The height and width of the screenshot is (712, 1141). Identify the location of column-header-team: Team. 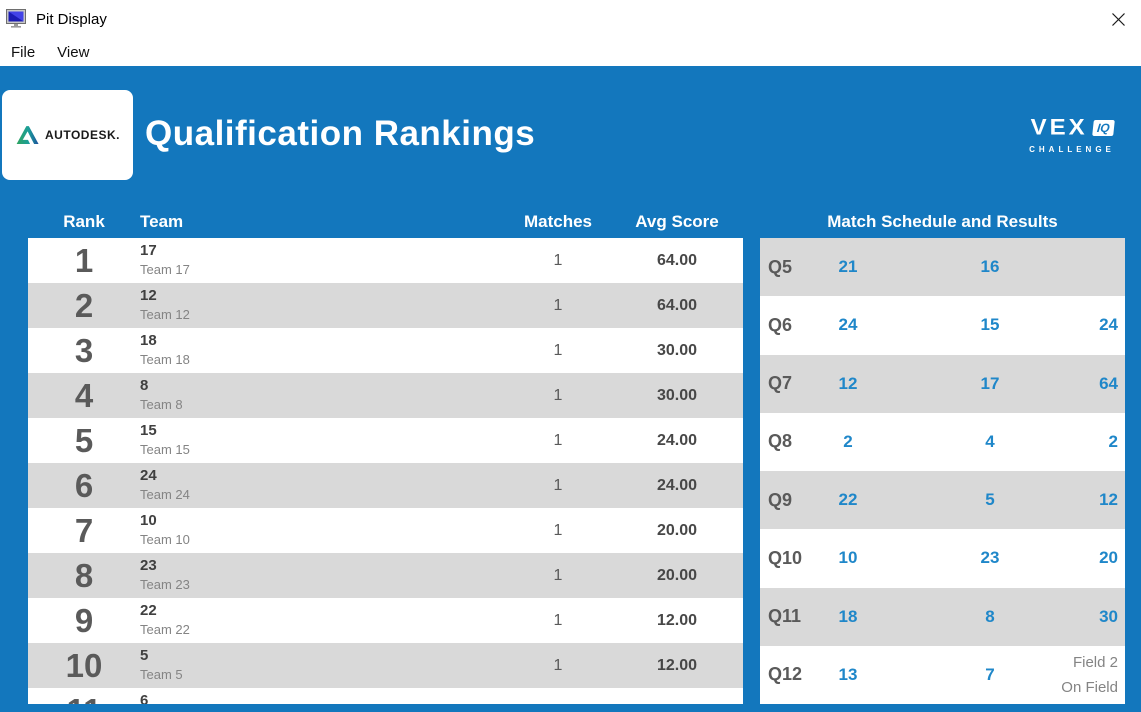
(162, 221).